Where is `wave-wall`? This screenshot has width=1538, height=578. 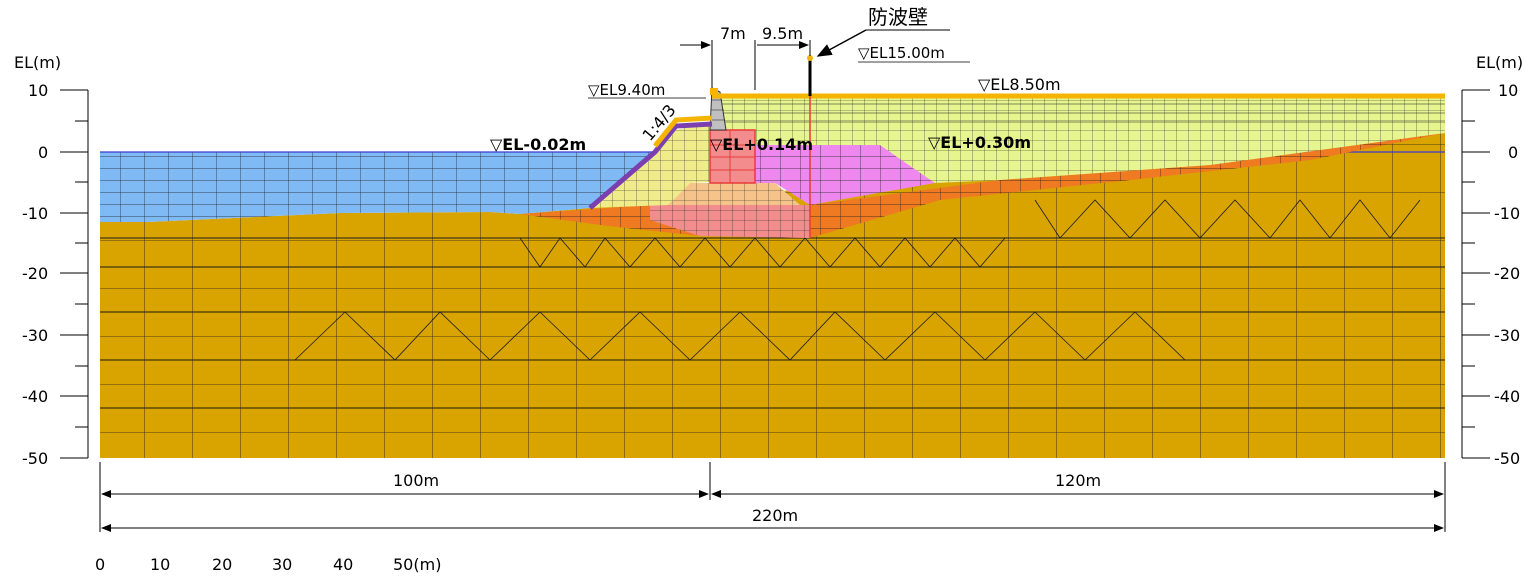
wave-wall is located at coordinates (810, 146).